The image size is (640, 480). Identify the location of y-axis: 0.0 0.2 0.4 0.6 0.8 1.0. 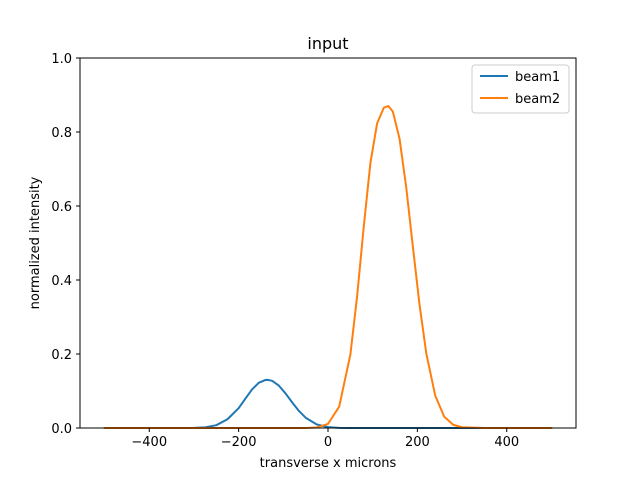
(65, 244).